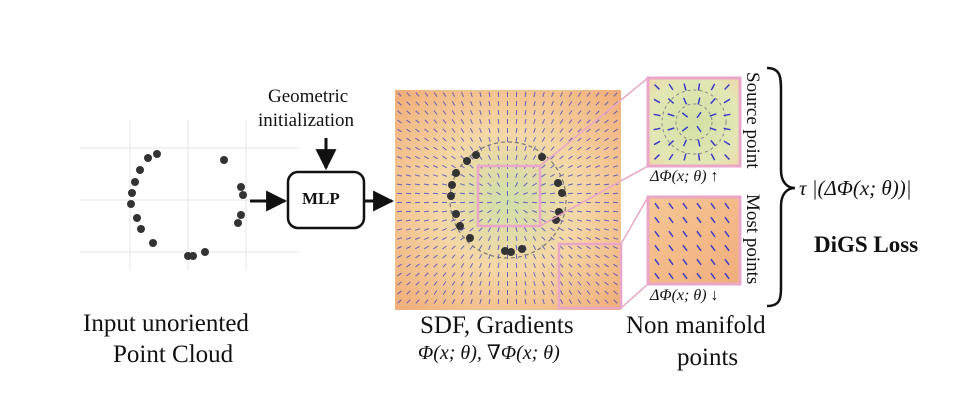  I want to click on sdf-zero-level-circle, so click(508, 200).